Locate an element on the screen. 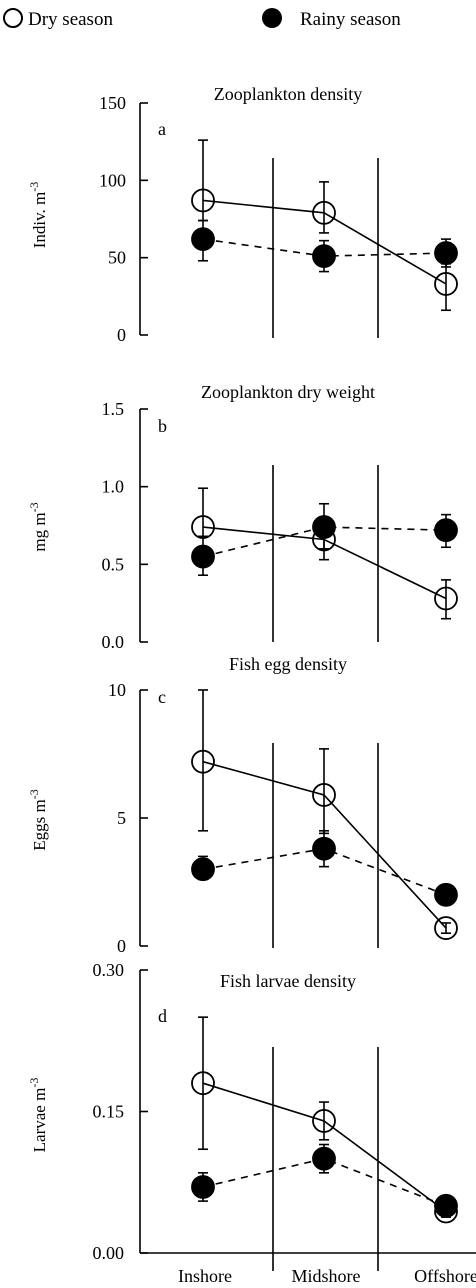 Image resolution: width=476 pixels, height=1288 pixels. y-tick-label: 0.15 is located at coordinates (109, 1112).